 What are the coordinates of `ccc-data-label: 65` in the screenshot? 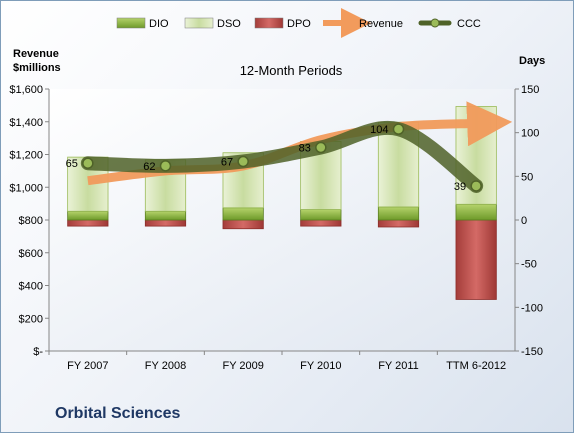 It's located at (72, 164).